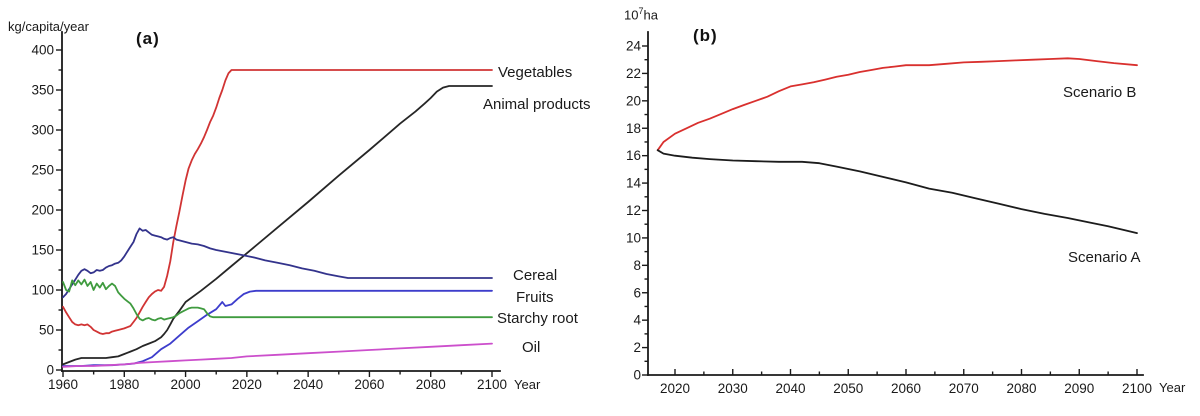 The image size is (1200, 416). I want to click on y-tick-label: 4, so click(637, 320).